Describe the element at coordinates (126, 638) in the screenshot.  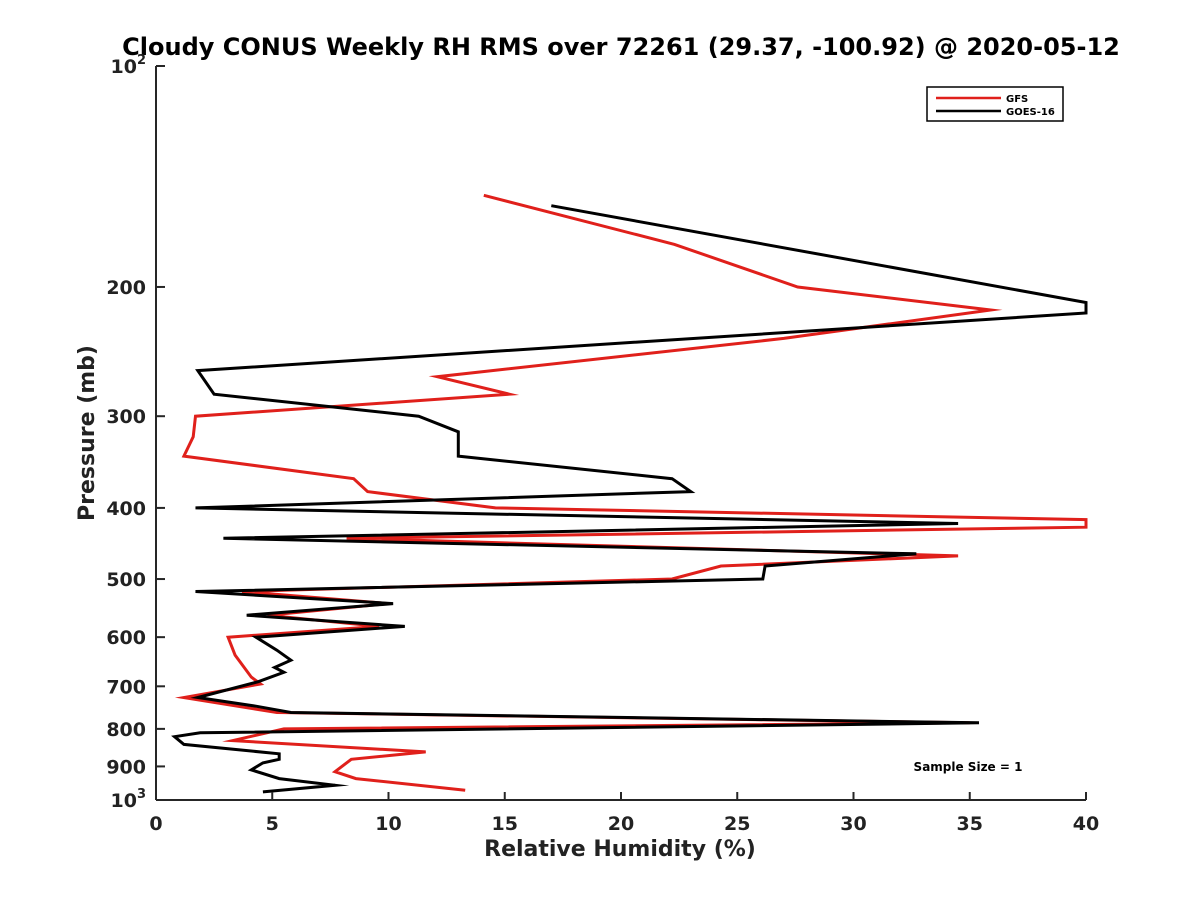
I see `y-tick-label: 600` at that location.